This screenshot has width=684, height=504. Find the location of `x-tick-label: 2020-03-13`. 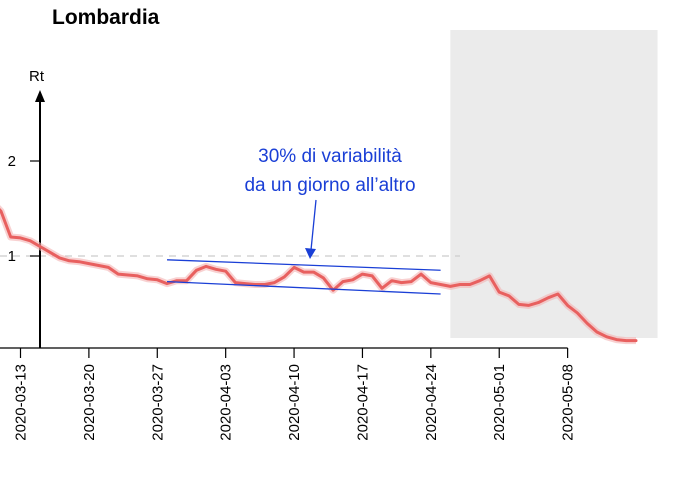

x-tick-label: 2020-03-13 is located at coordinates (21, 402).